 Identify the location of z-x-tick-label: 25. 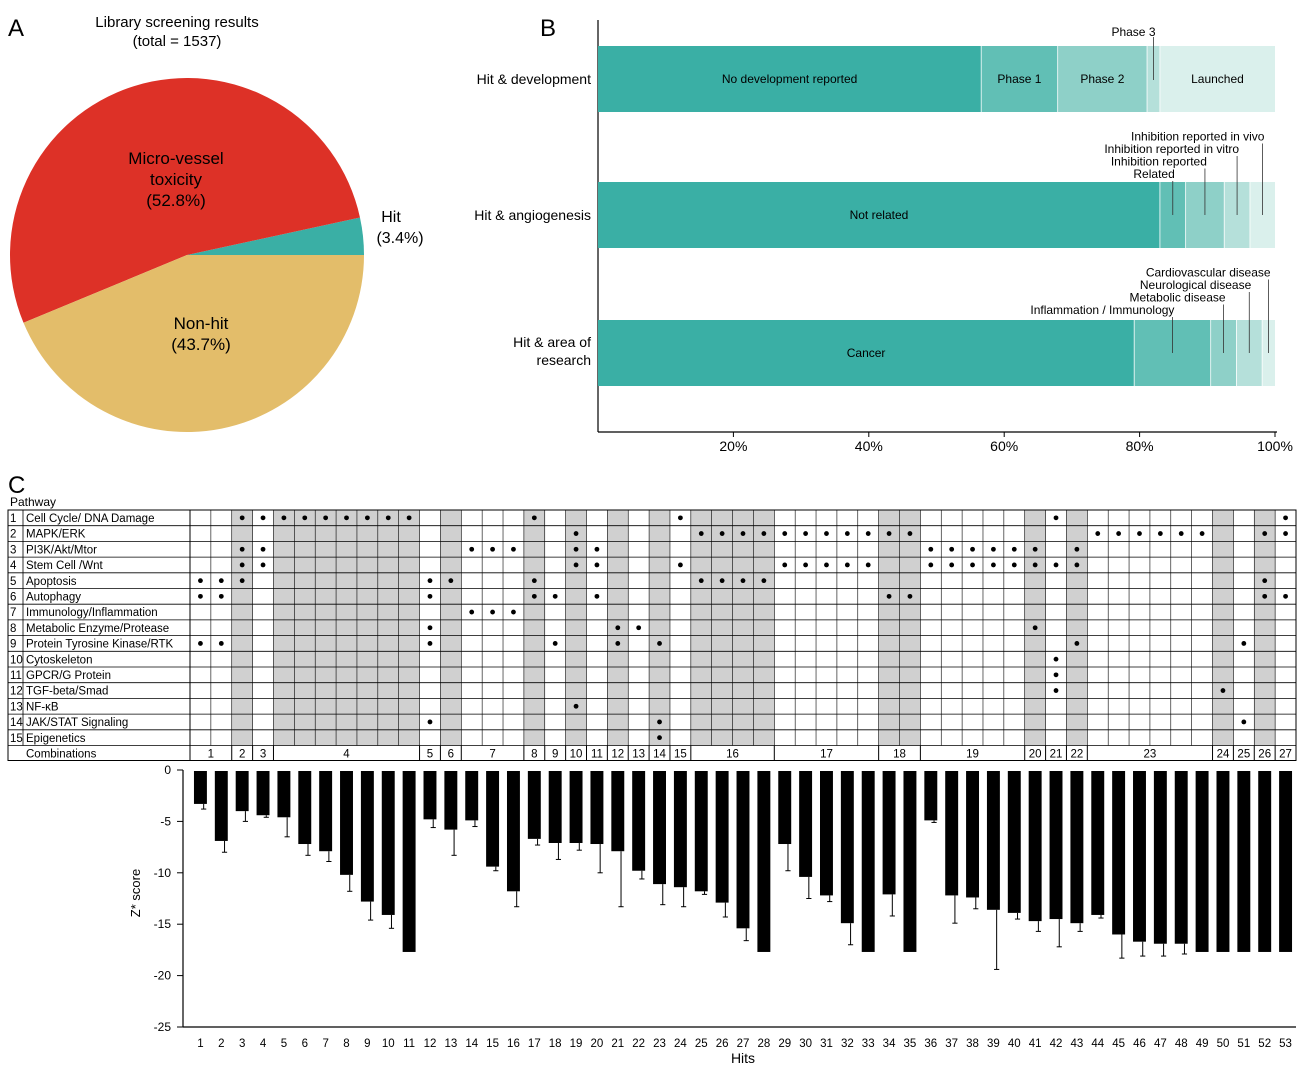
(701, 1044).